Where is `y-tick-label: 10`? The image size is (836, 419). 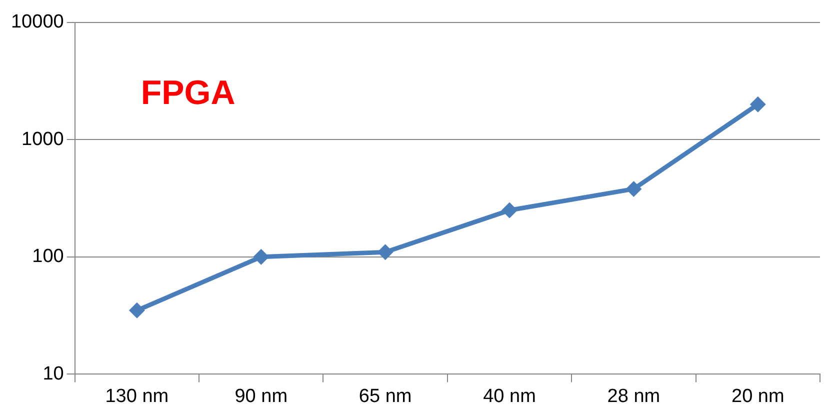 y-tick-label: 10 is located at coordinates (53, 373).